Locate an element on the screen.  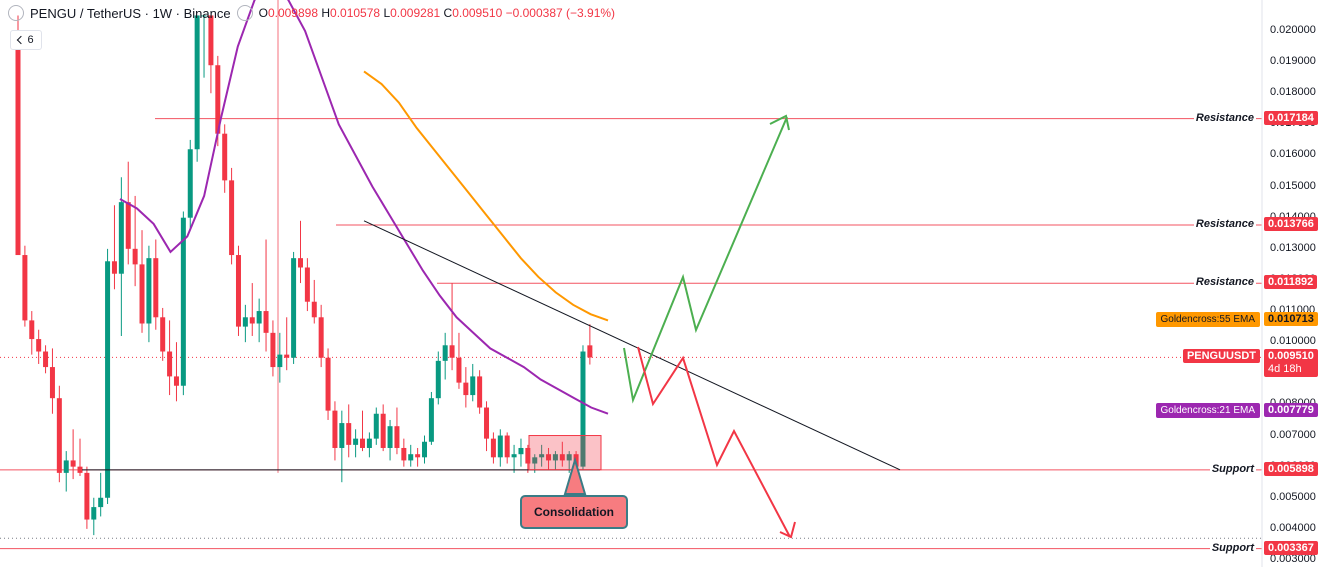
ema55-tag-name: Goldencross:55 EMA is located at coordinates (1207, 319).